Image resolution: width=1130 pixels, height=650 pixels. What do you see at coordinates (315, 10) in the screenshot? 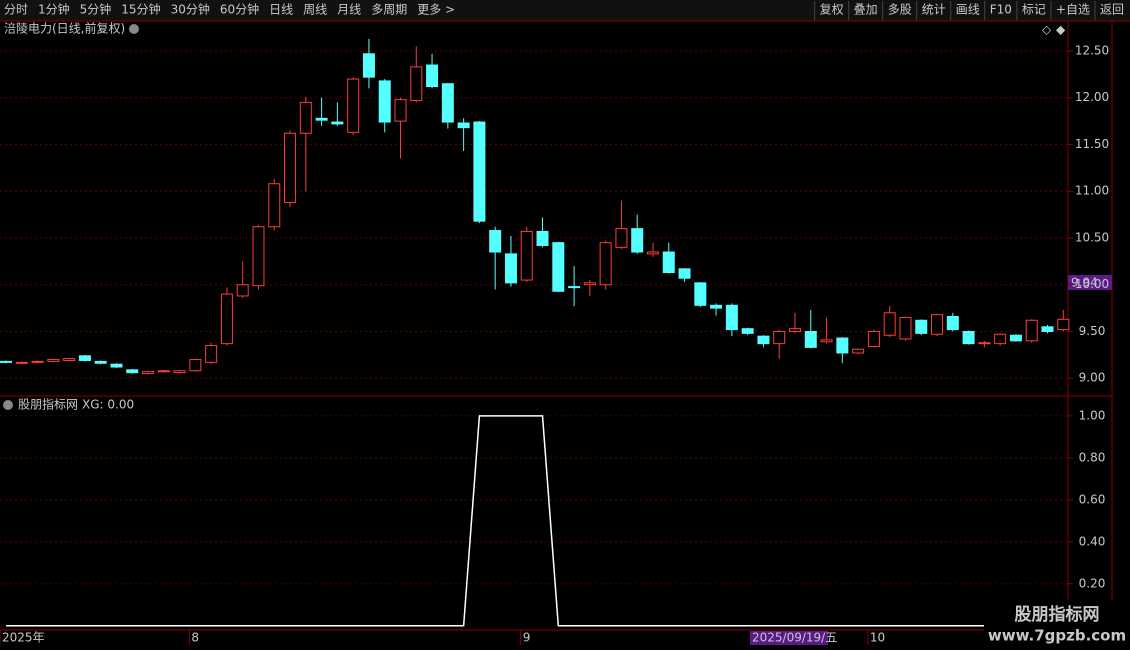
I see `toolbar-button: 周线` at bounding box center [315, 10].